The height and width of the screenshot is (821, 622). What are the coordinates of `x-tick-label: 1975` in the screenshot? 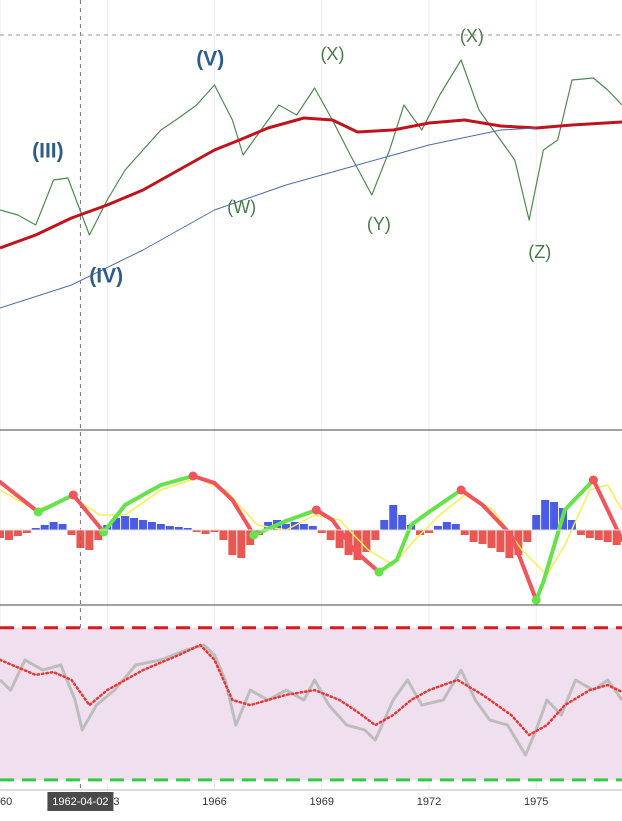 It's located at (536, 802).